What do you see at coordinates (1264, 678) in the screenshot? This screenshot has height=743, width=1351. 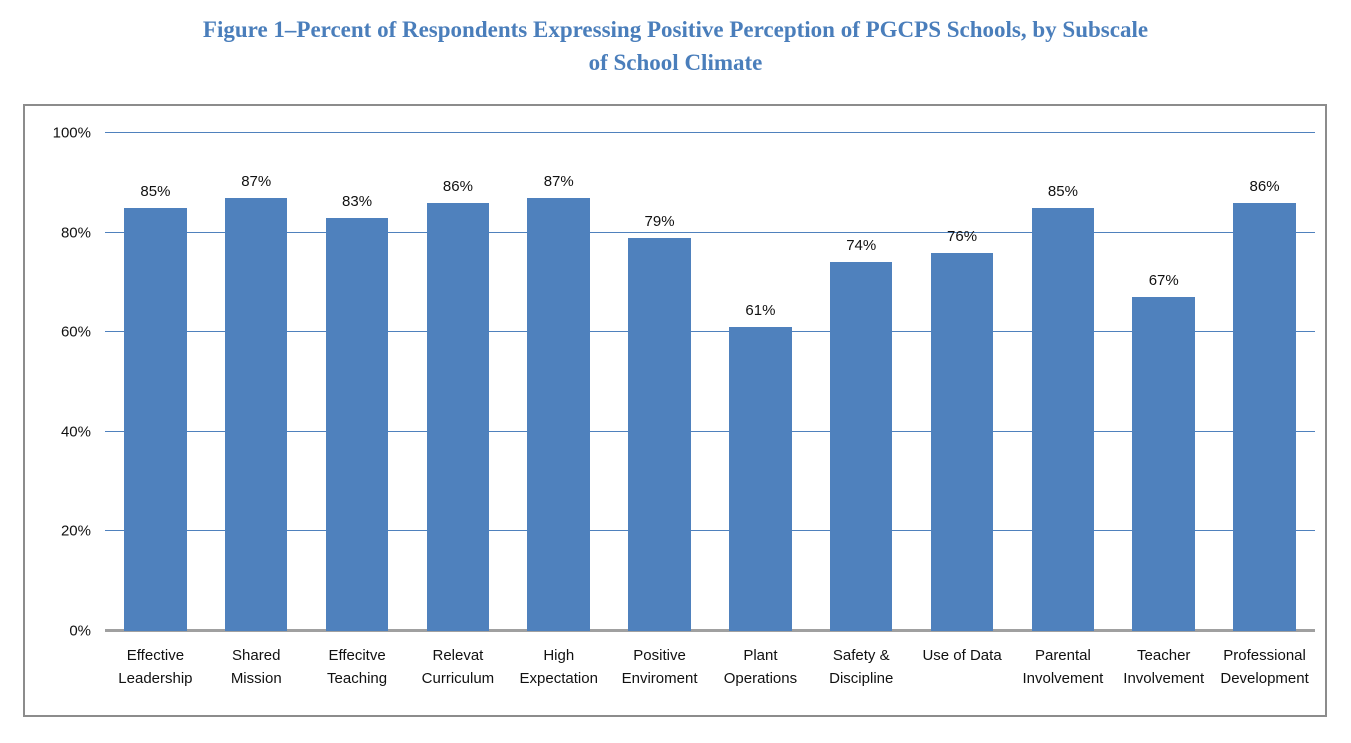 I see `x-category-label-line: Development` at bounding box center [1264, 678].